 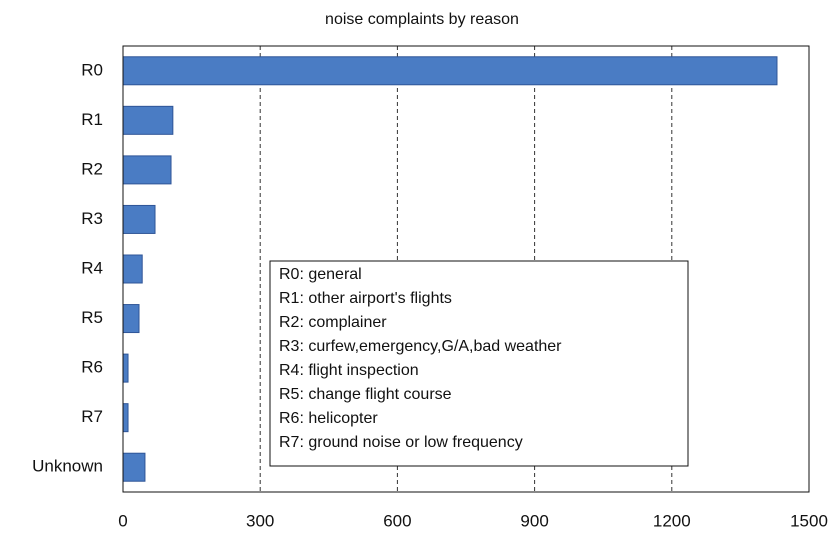 What do you see at coordinates (320, 274) in the screenshot?
I see `legend-entry: R0: general` at bounding box center [320, 274].